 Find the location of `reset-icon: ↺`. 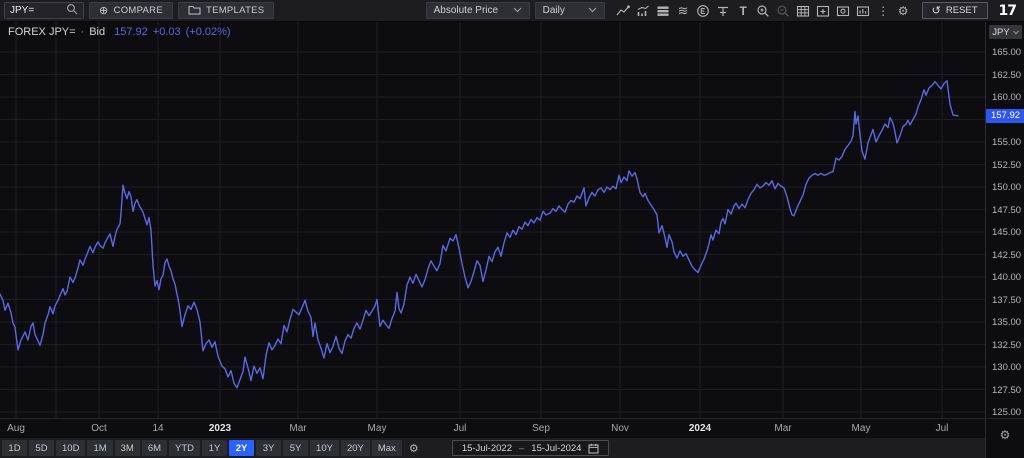

reset-icon: ↺ is located at coordinates (936, 11).